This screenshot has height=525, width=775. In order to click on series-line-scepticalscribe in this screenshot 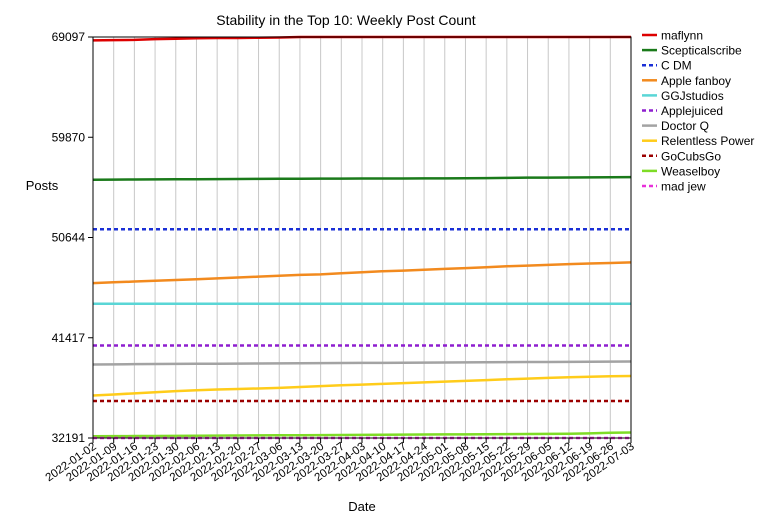, I will do `click(362, 178)`.